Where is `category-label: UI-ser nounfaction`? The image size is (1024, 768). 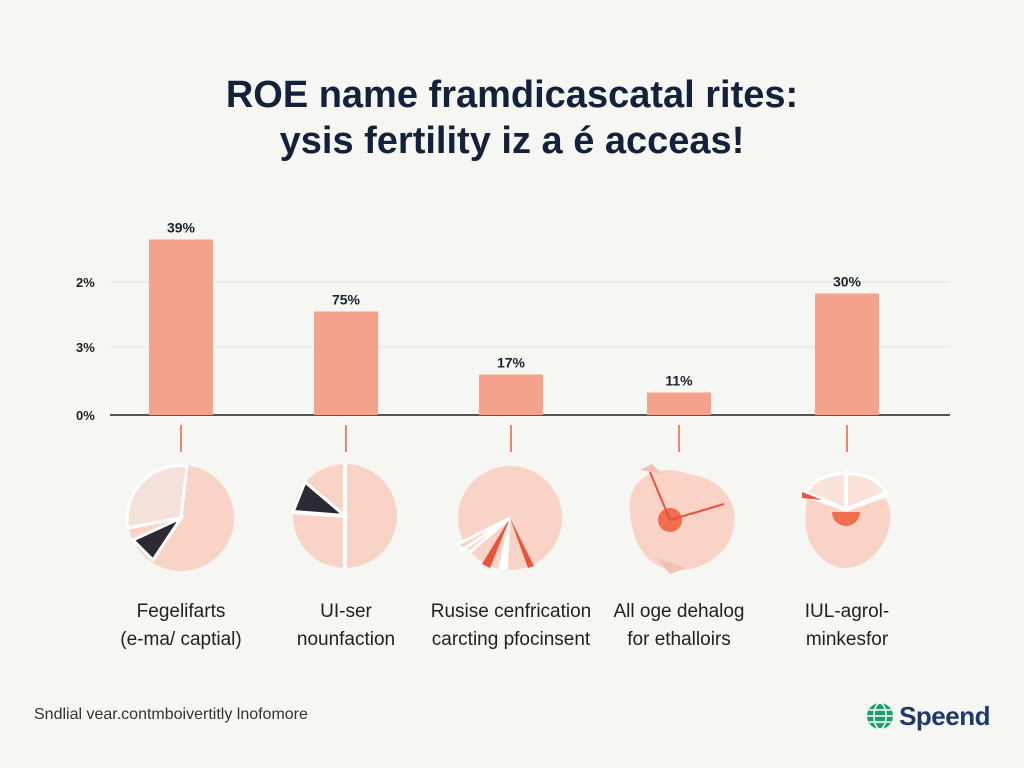
category-label: UI-ser nounfaction is located at coordinates (346, 626).